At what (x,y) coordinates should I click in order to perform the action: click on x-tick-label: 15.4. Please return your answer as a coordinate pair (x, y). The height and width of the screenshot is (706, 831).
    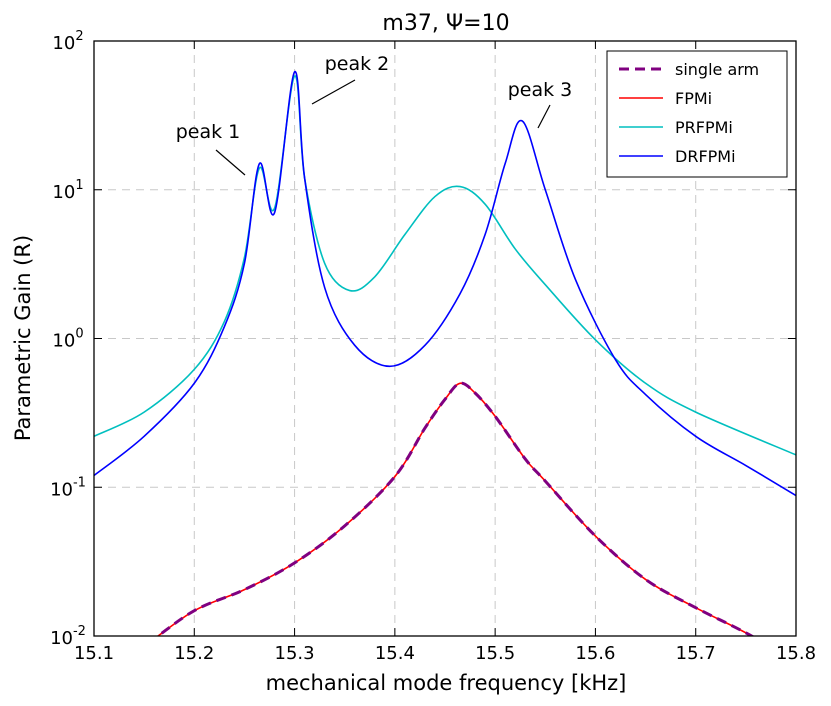
    Looking at the image, I should click on (395, 653).